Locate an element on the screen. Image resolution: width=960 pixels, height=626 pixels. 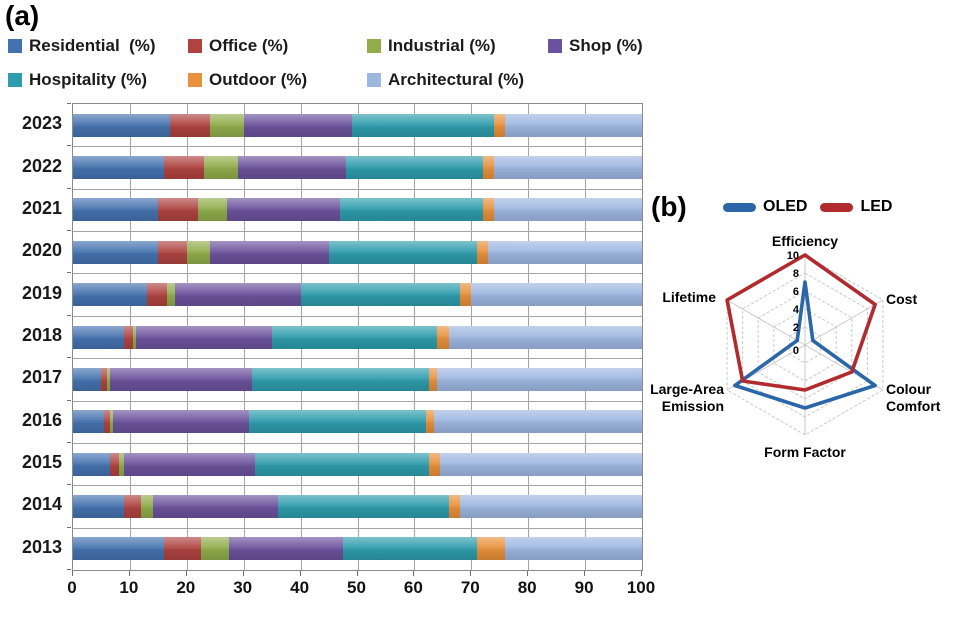
bar-segment-residential-2015 is located at coordinates (91, 464).